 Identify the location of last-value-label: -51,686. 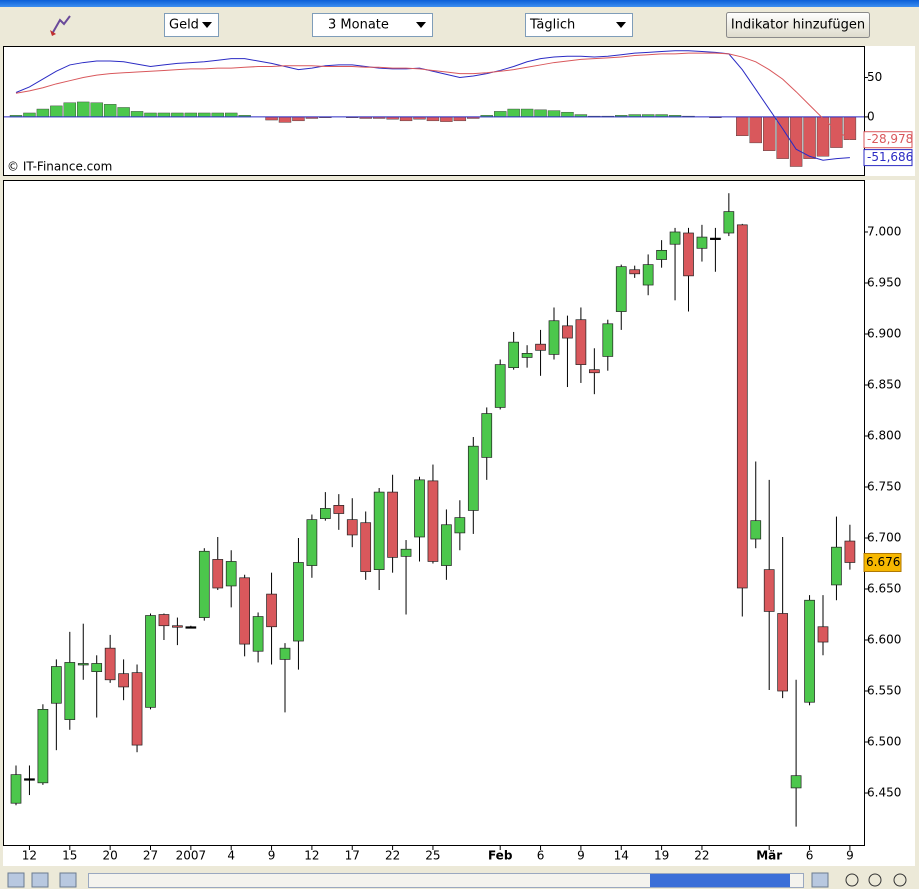
(890, 157).